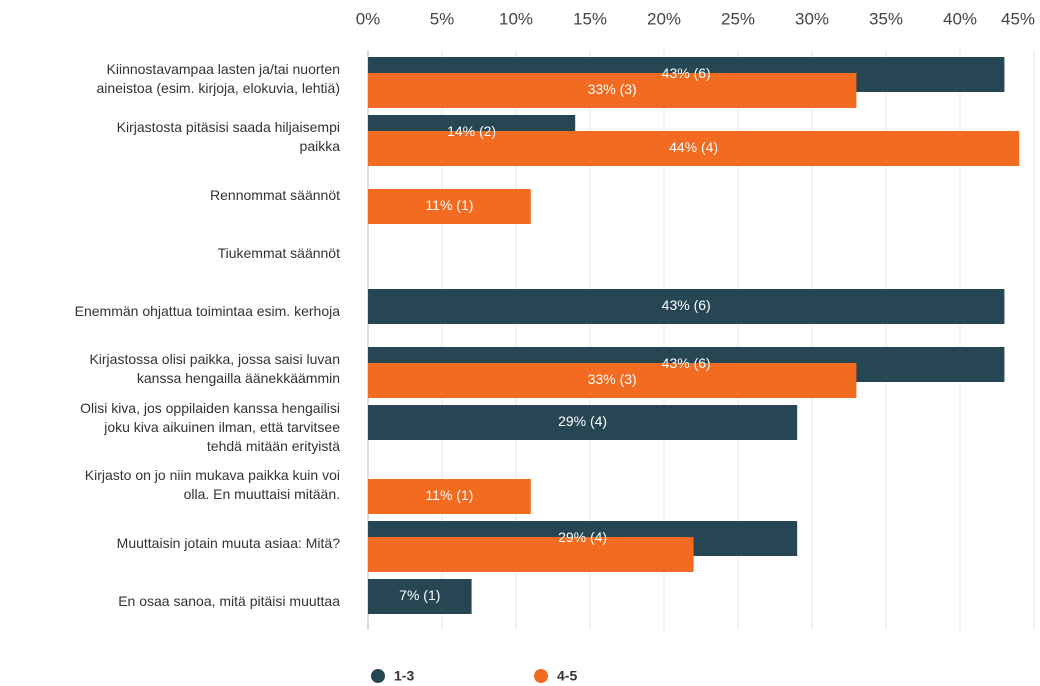 Image resolution: width=1040 pixels, height=686 pixels. Describe the element at coordinates (442, 18) in the screenshot. I see `x-tick-label: 5%` at that location.